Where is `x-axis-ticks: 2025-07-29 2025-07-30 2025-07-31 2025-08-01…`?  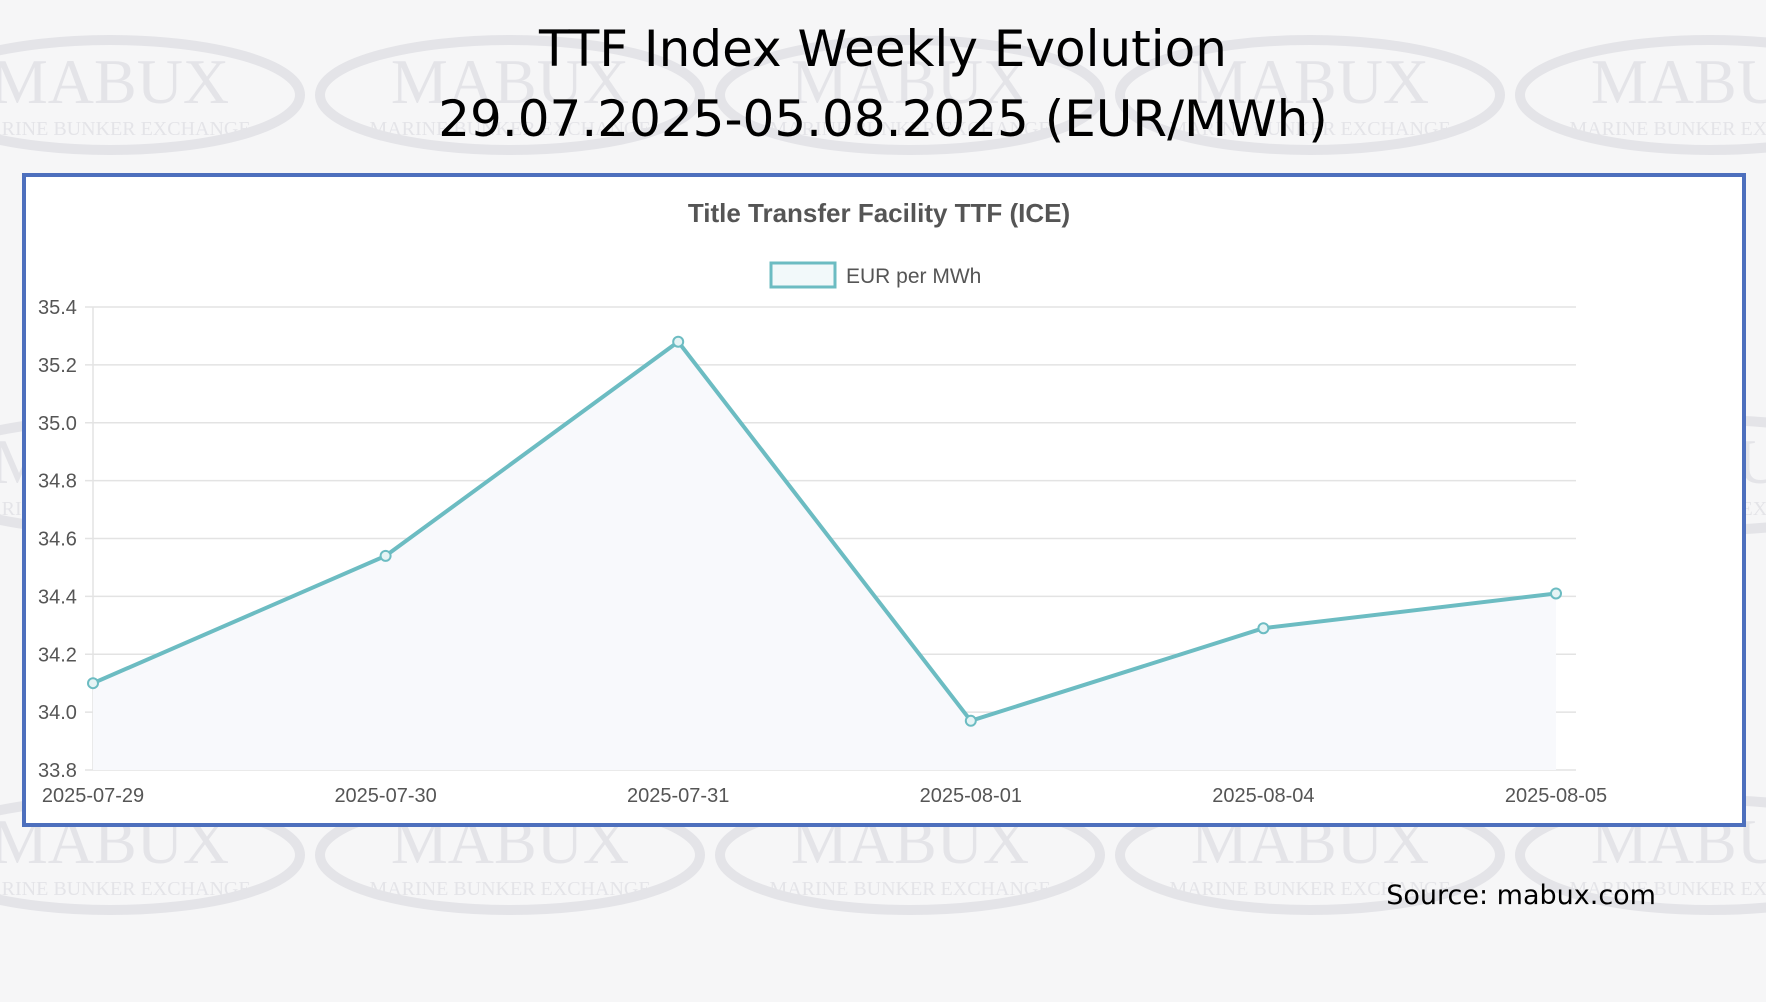 x-axis-ticks: 2025-07-29 2025-07-30 2025-07-31 2025-08-01… is located at coordinates (824, 796).